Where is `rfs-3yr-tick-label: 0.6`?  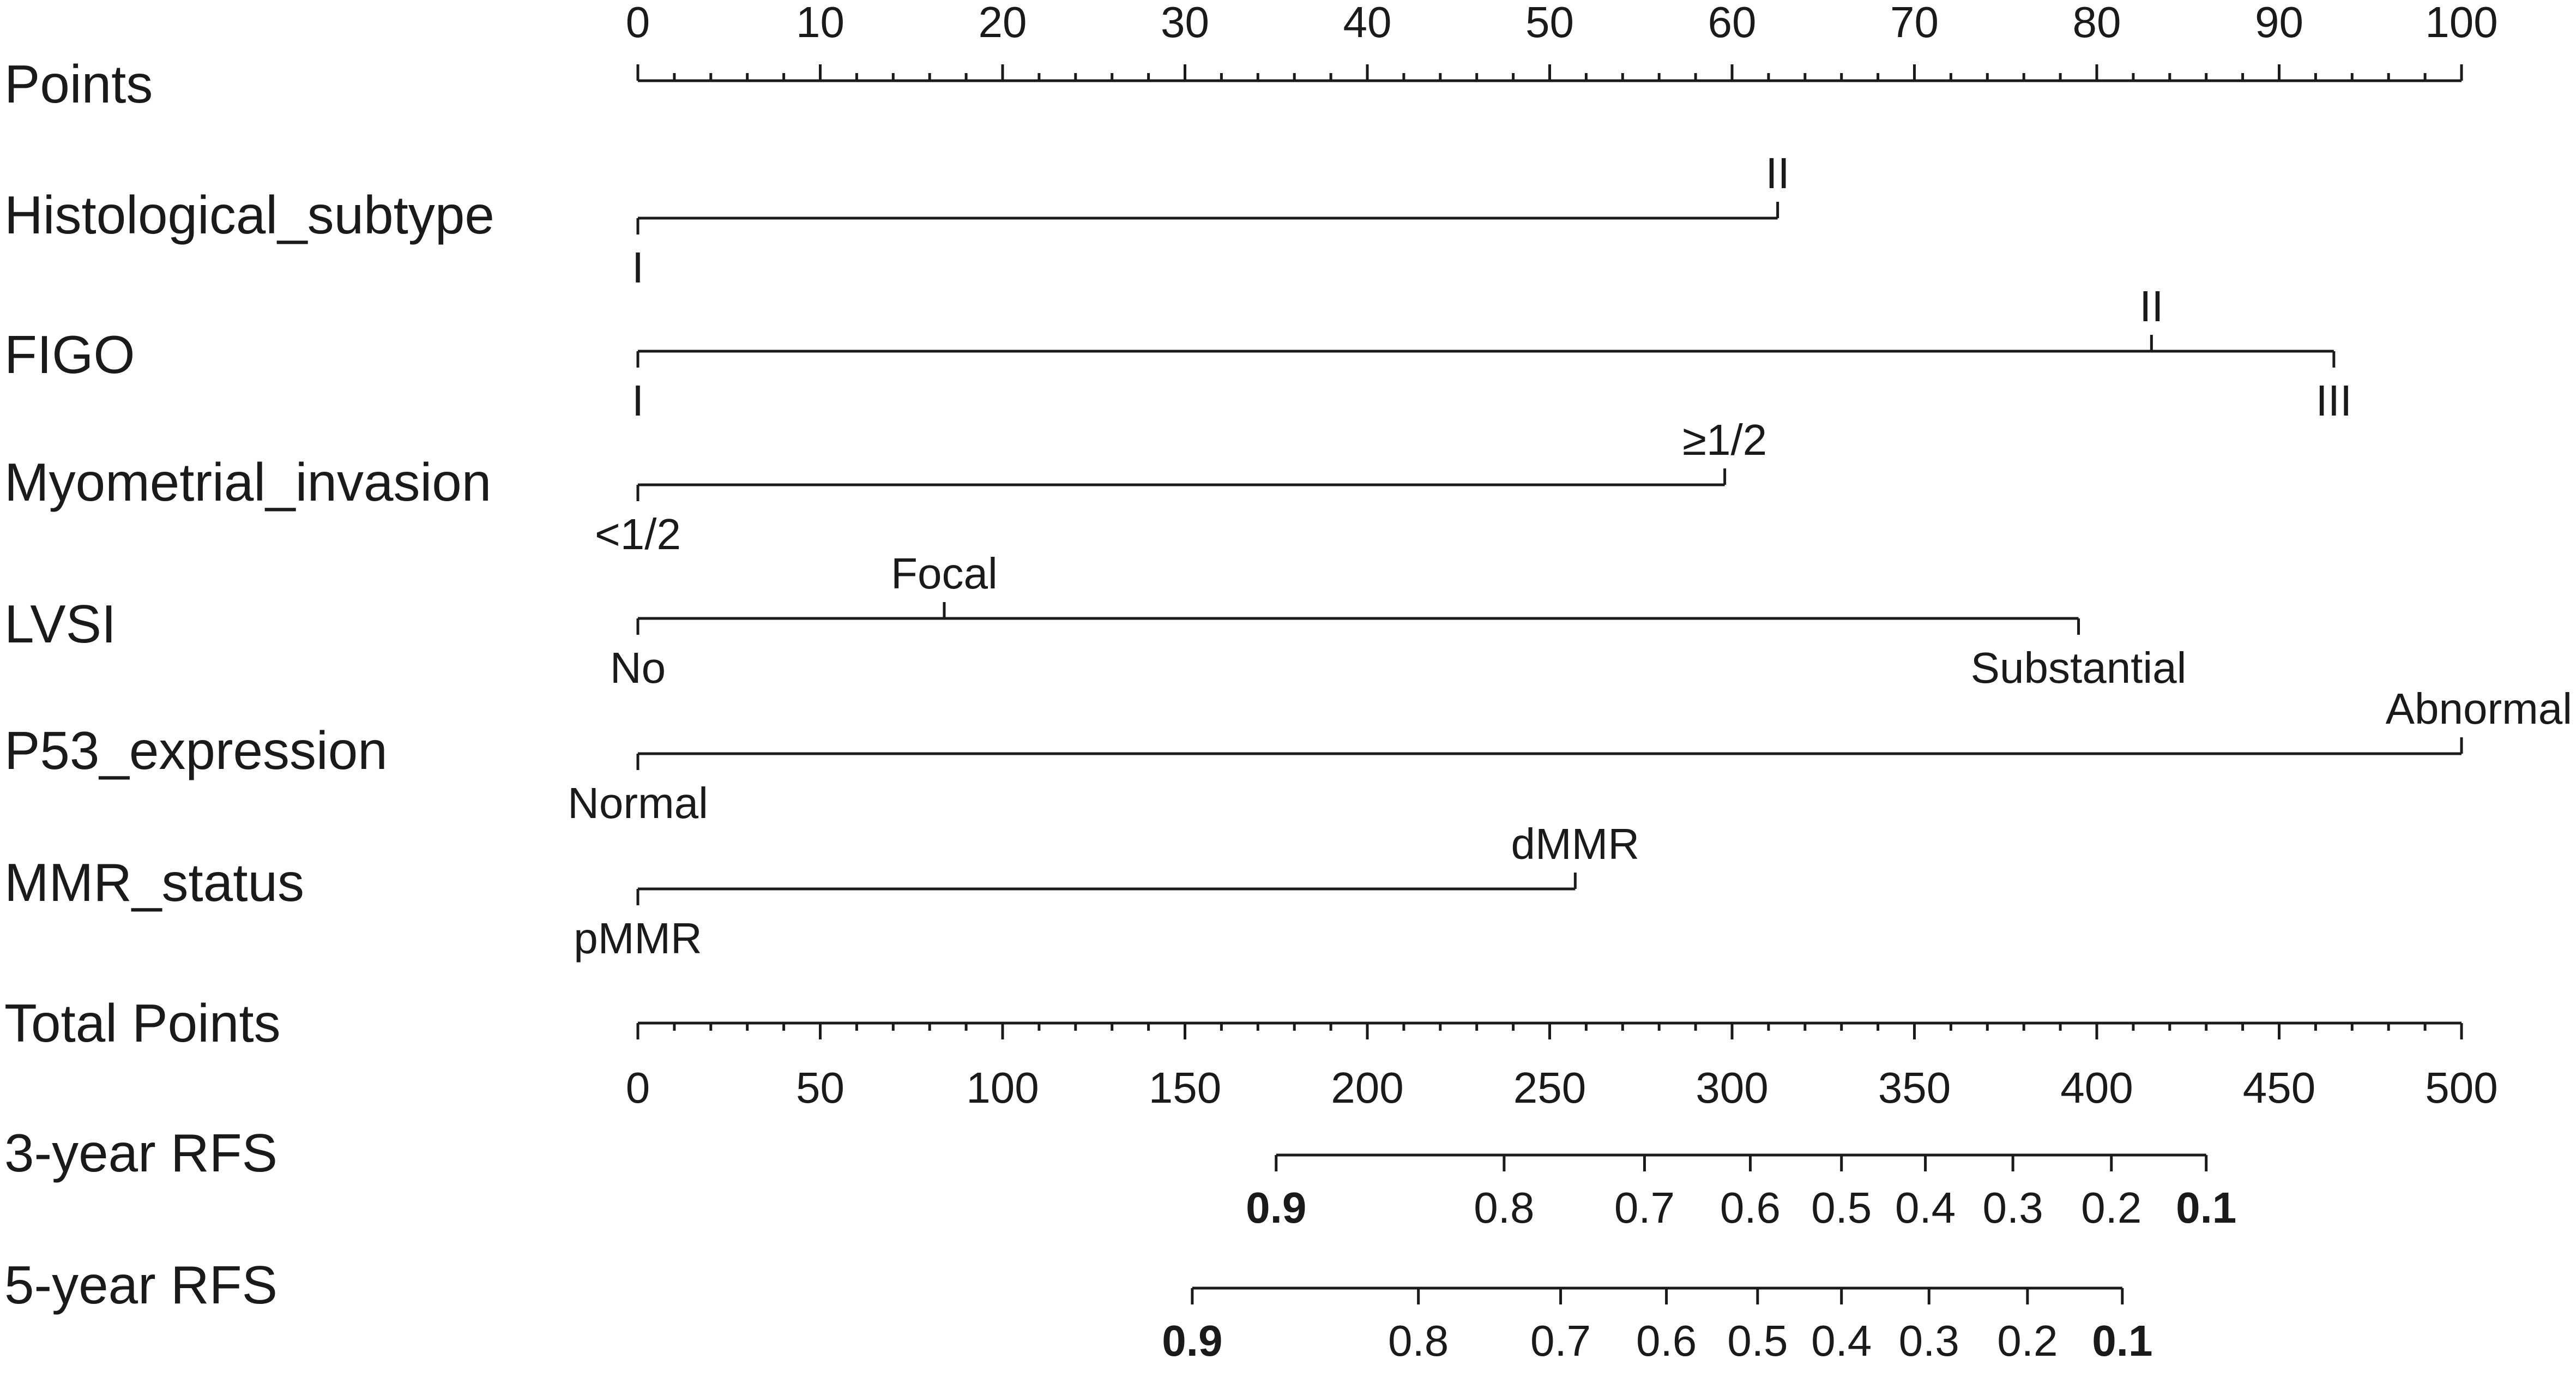
rfs-3yr-tick-label: 0.6 is located at coordinates (1751, 1208).